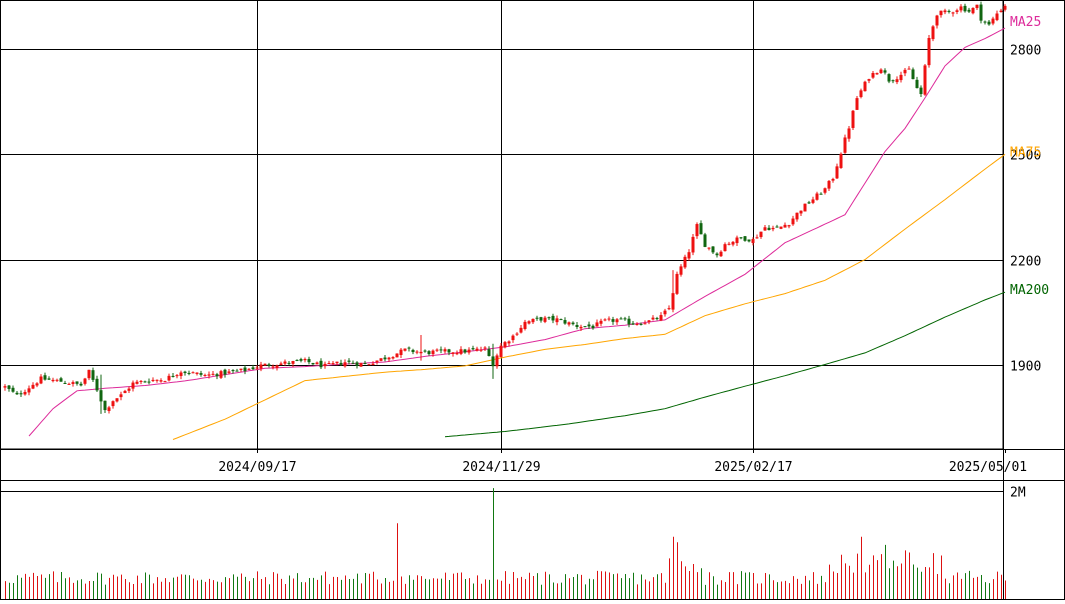 The height and width of the screenshot is (604, 1065). Describe the element at coordinates (1025, 262) in the screenshot. I see `price-tick-label: 2200` at that location.